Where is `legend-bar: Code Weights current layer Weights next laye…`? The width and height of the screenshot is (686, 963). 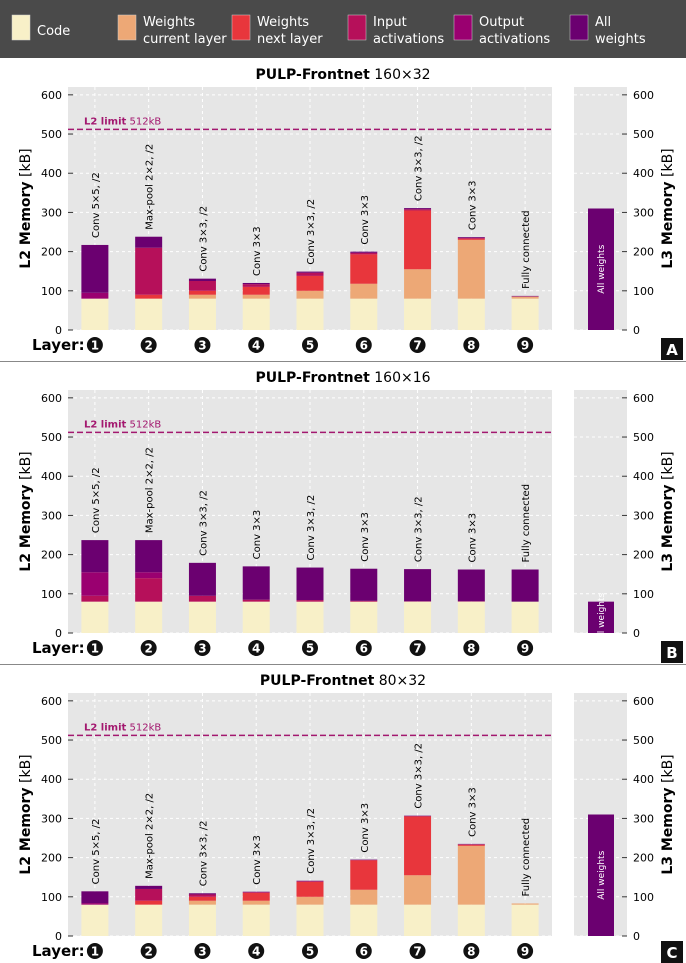 legend-bar: Code Weights current layer Weights next laye… is located at coordinates (343, 29).